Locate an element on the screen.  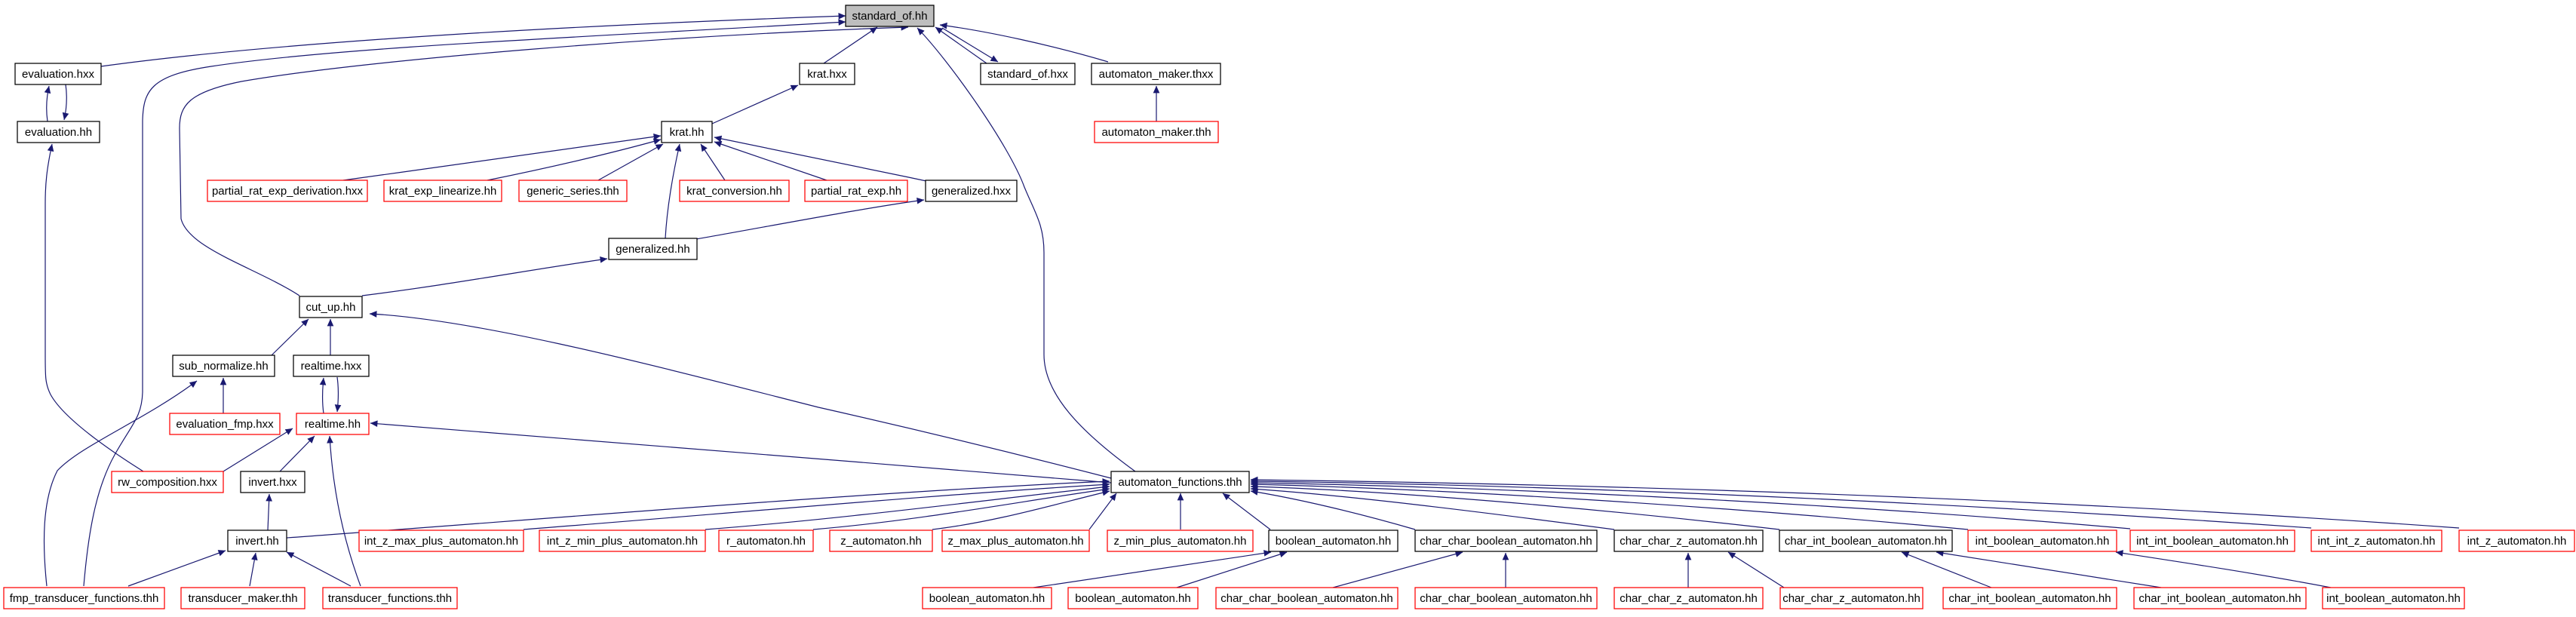
svg-text: krat.hxx is located at coordinates (827, 74).